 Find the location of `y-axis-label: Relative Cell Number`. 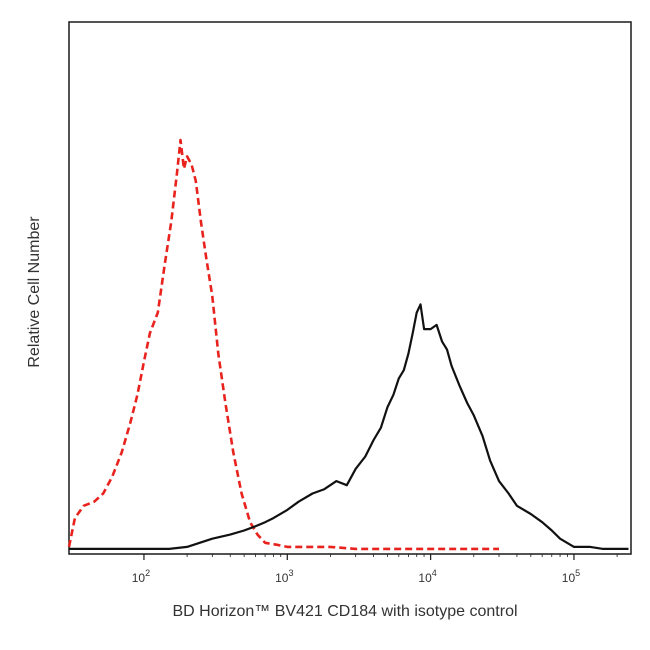

y-axis-label: Relative Cell Number is located at coordinates (34, 292).